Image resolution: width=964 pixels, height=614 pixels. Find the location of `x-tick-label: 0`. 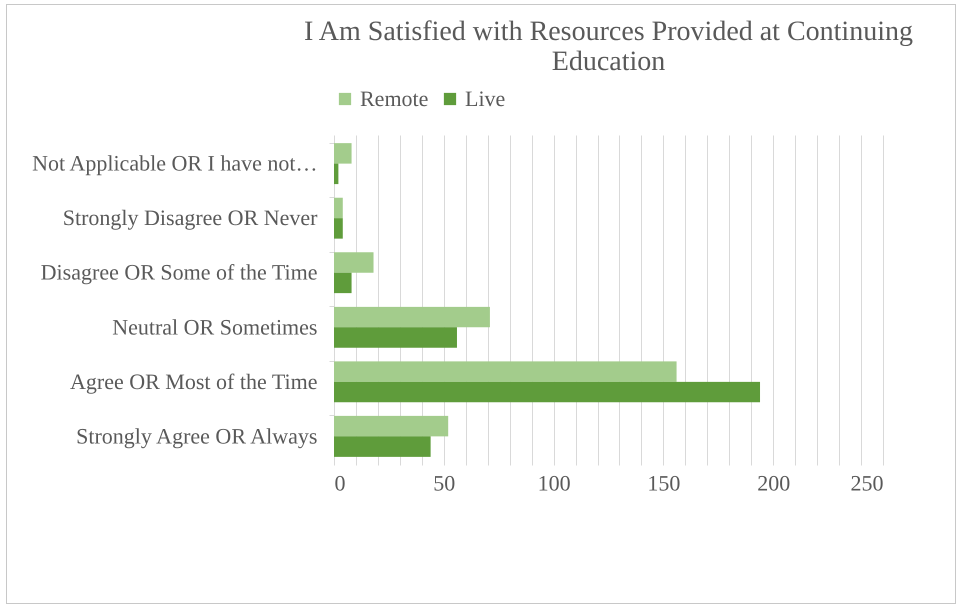

x-tick-label: 0 is located at coordinates (340, 483).